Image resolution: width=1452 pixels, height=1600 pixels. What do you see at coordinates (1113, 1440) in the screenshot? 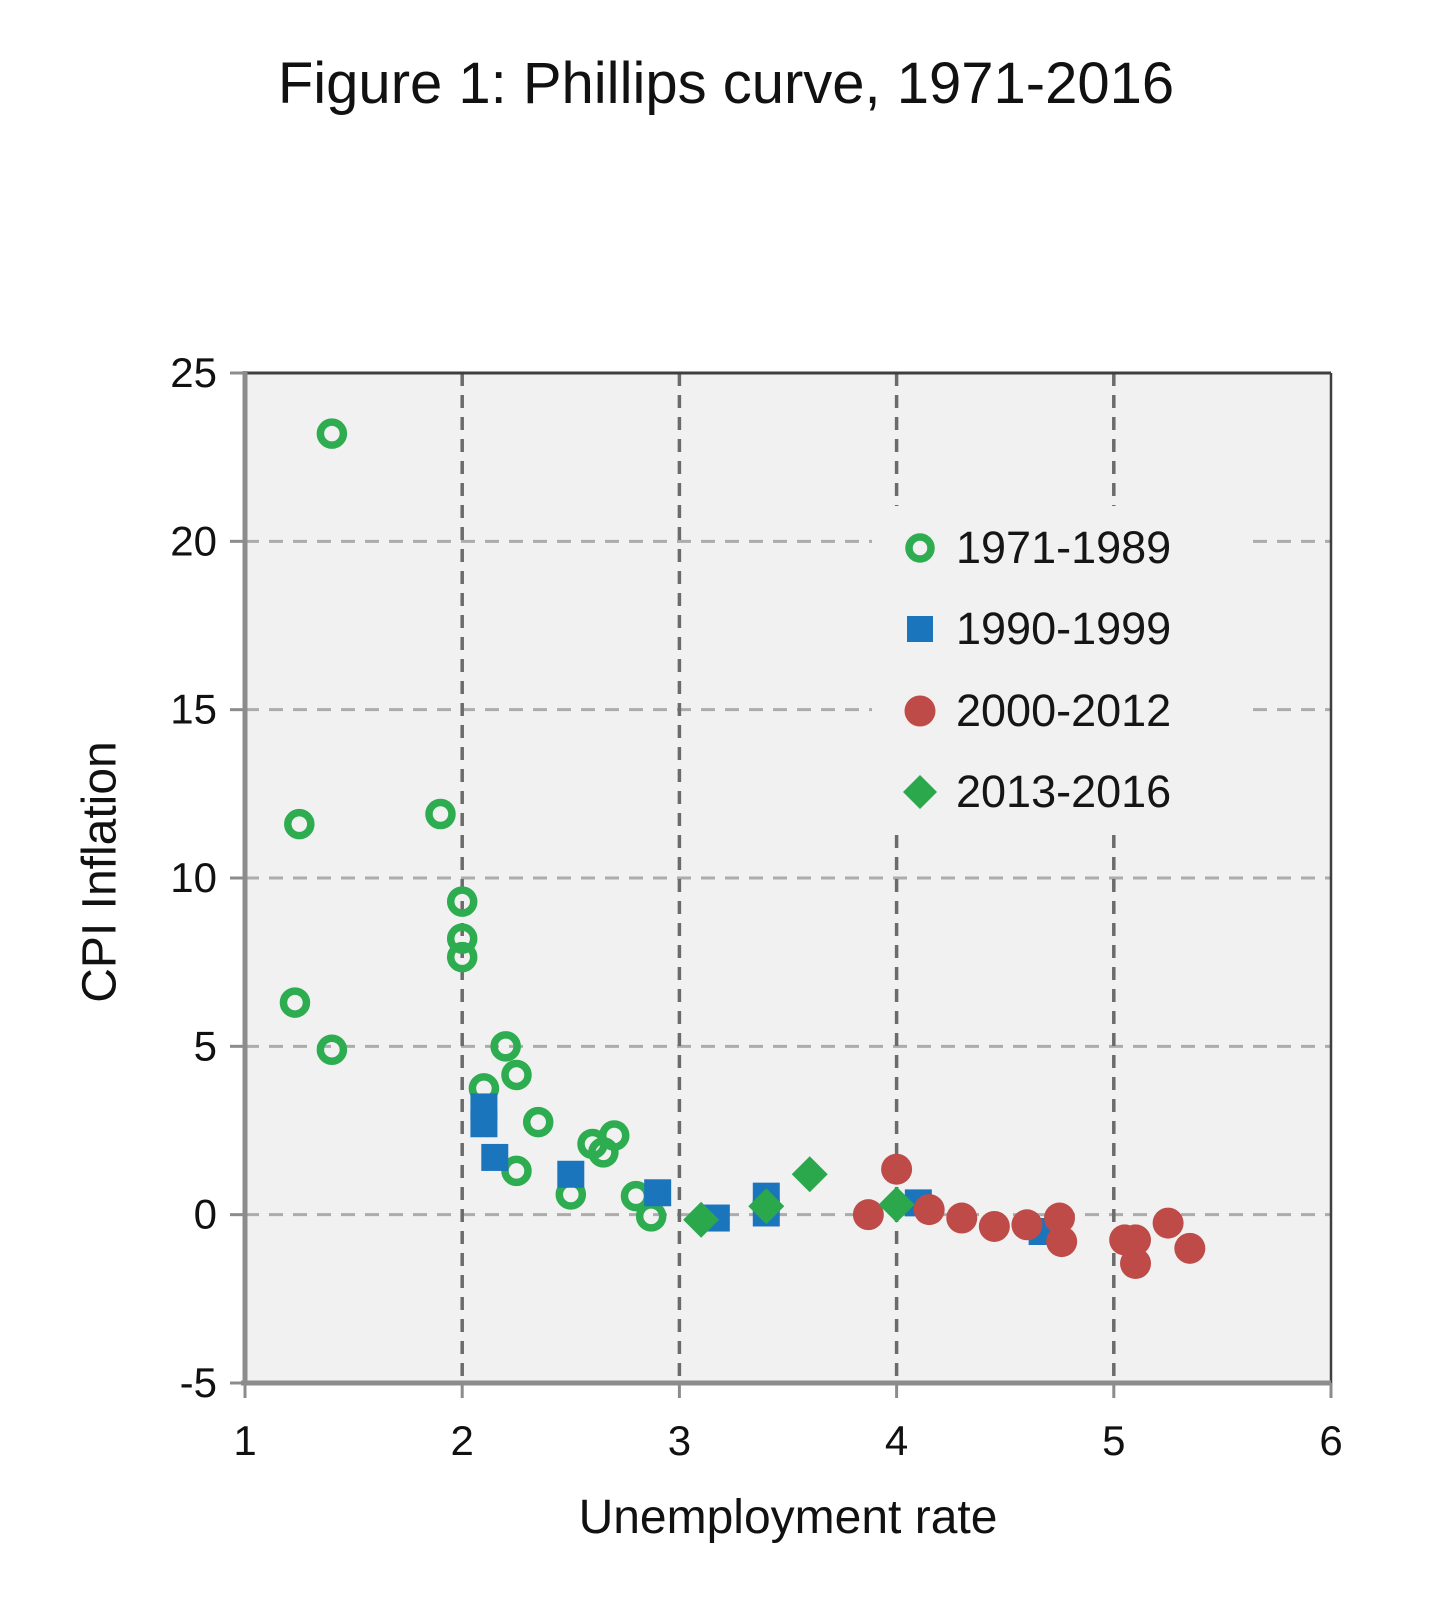
I see `x-tick-label: 5` at bounding box center [1113, 1440].